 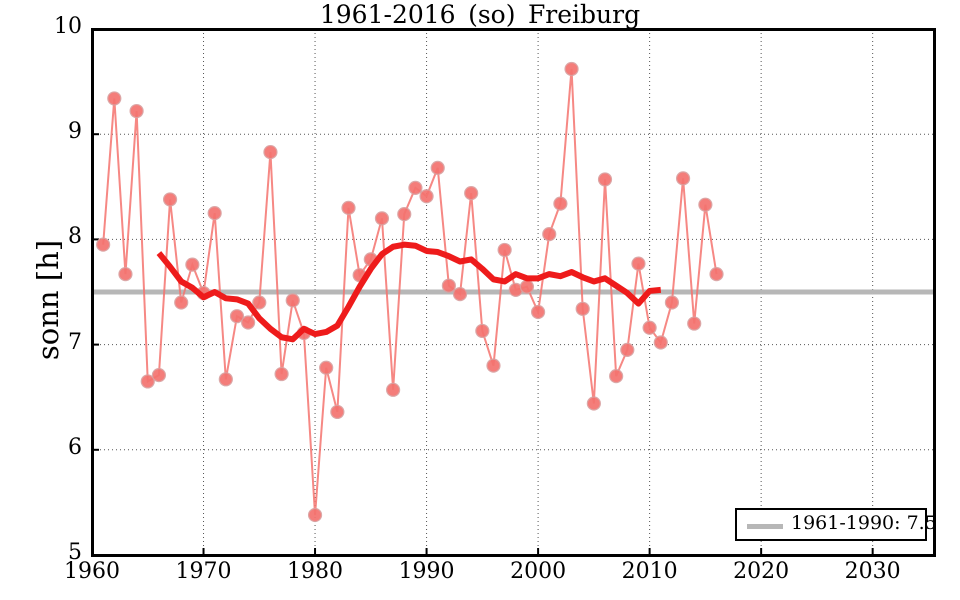 I want to click on y-tick-label: 5, so click(x=75, y=552).